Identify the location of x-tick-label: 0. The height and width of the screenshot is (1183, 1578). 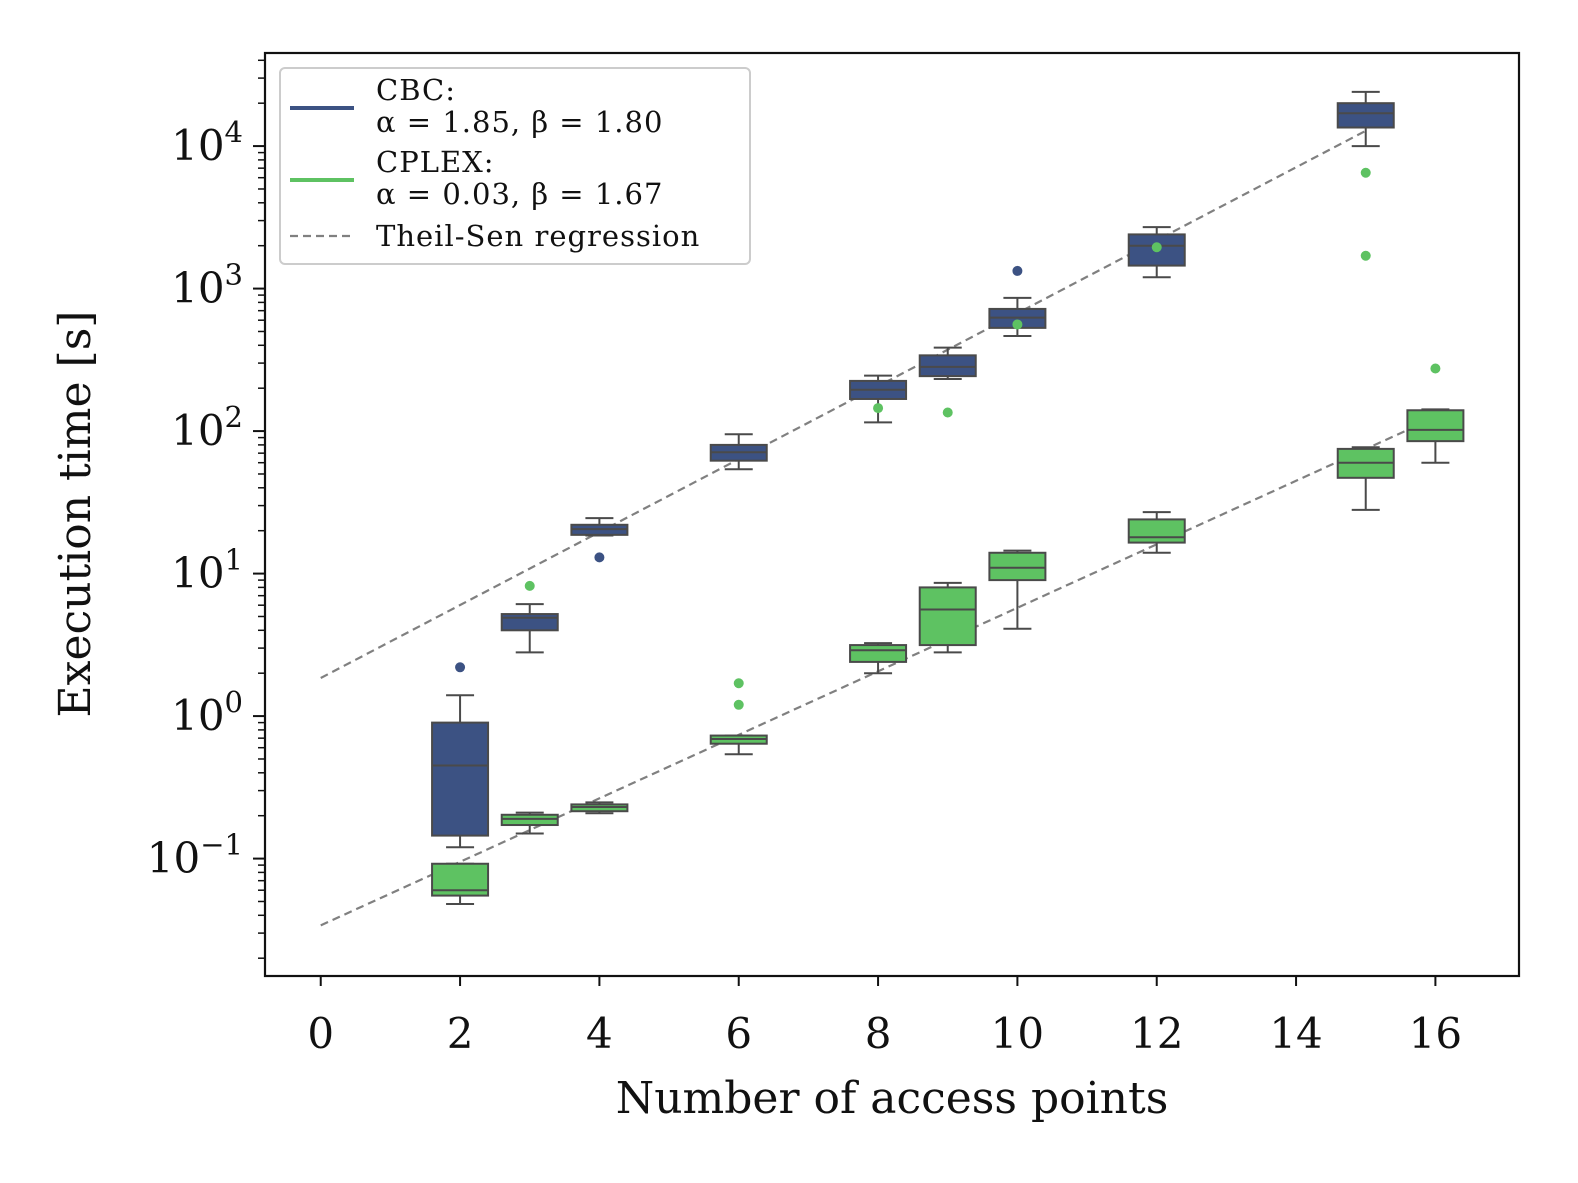
(320, 1033).